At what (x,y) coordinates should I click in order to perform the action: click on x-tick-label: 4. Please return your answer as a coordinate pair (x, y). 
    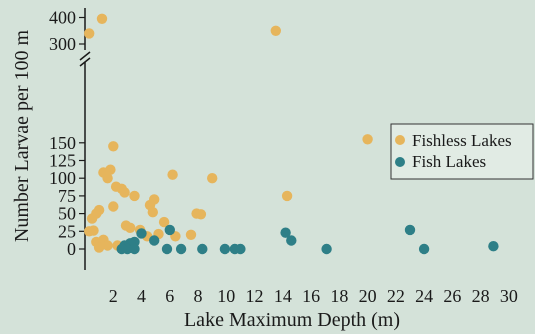
    Looking at the image, I should click on (141, 296).